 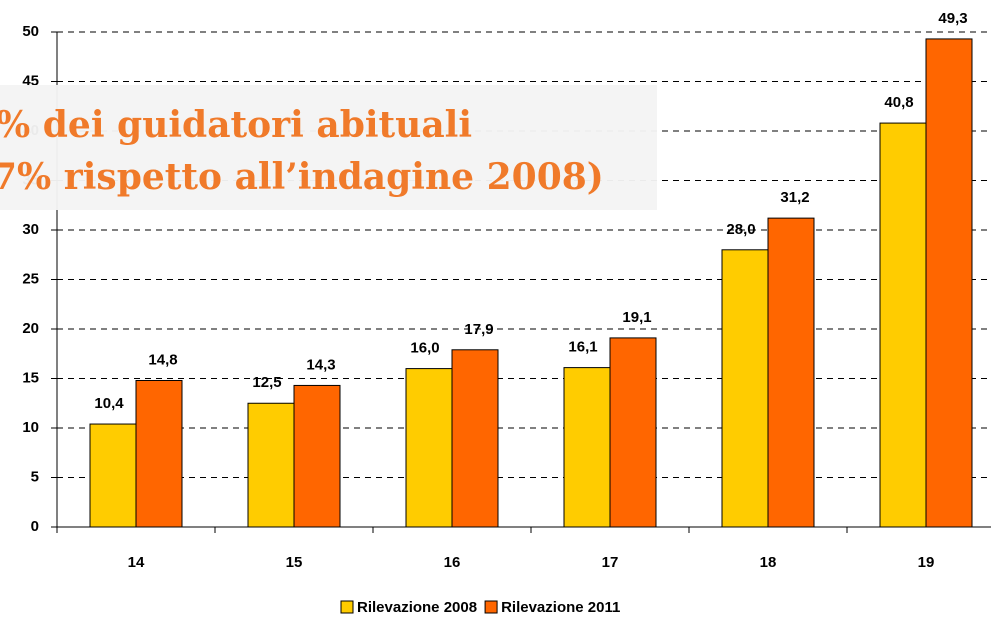 What do you see at coordinates (478, 329) in the screenshot?
I see `value-label: 17,9` at bounding box center [478, 329].